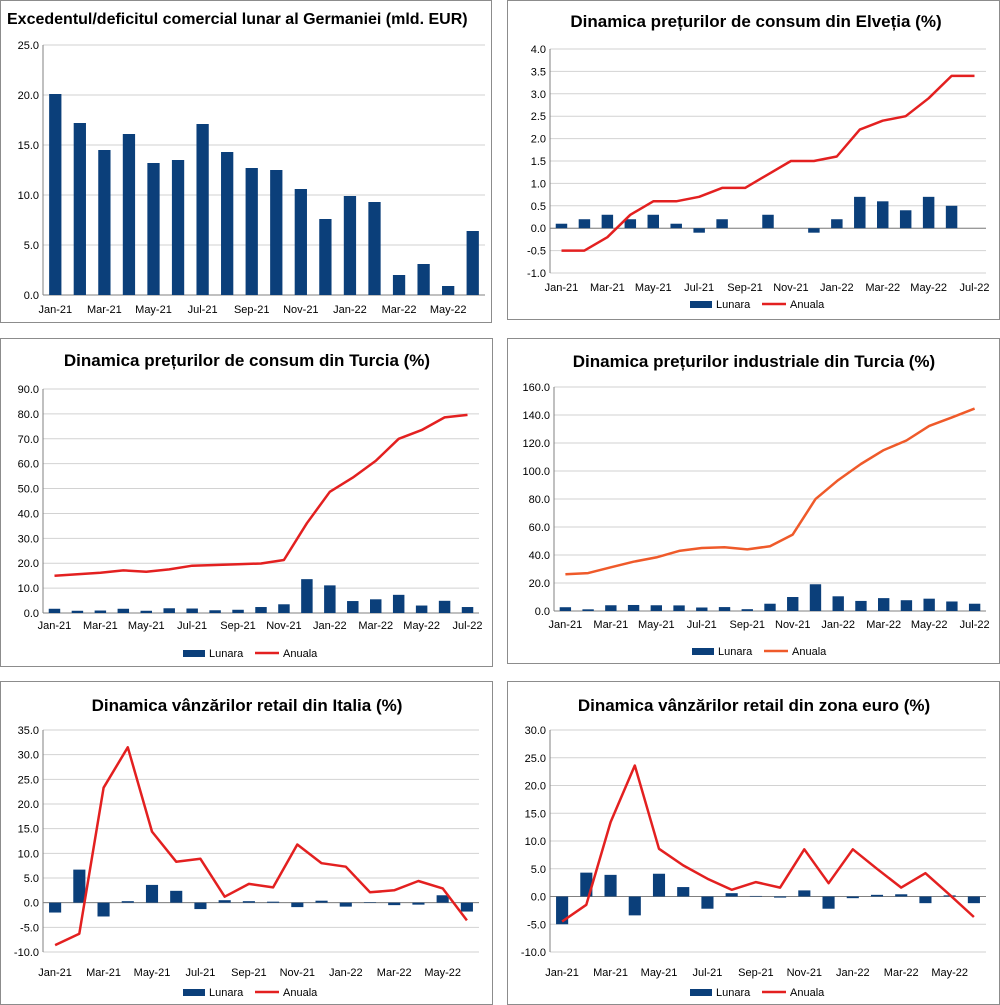 The image size is (1000, 1005). What do you see at coordinates (261, 846) in the screenshot?
I see `series-line-anuala` at bounding box center [261, 846].